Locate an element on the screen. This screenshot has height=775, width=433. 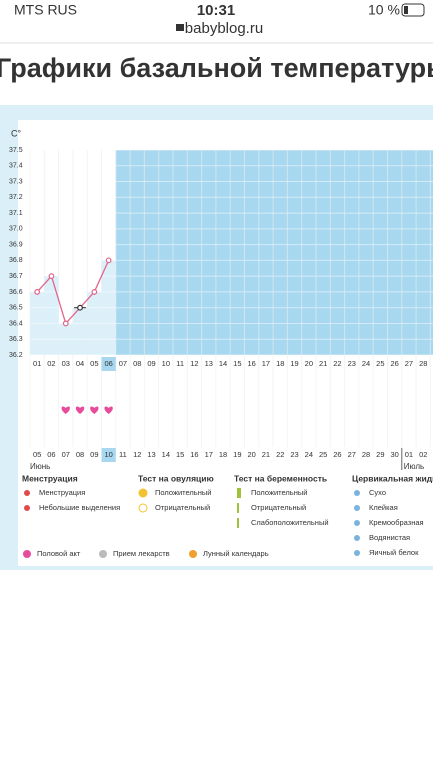
date: 02 is located at coordinates (423, 454).